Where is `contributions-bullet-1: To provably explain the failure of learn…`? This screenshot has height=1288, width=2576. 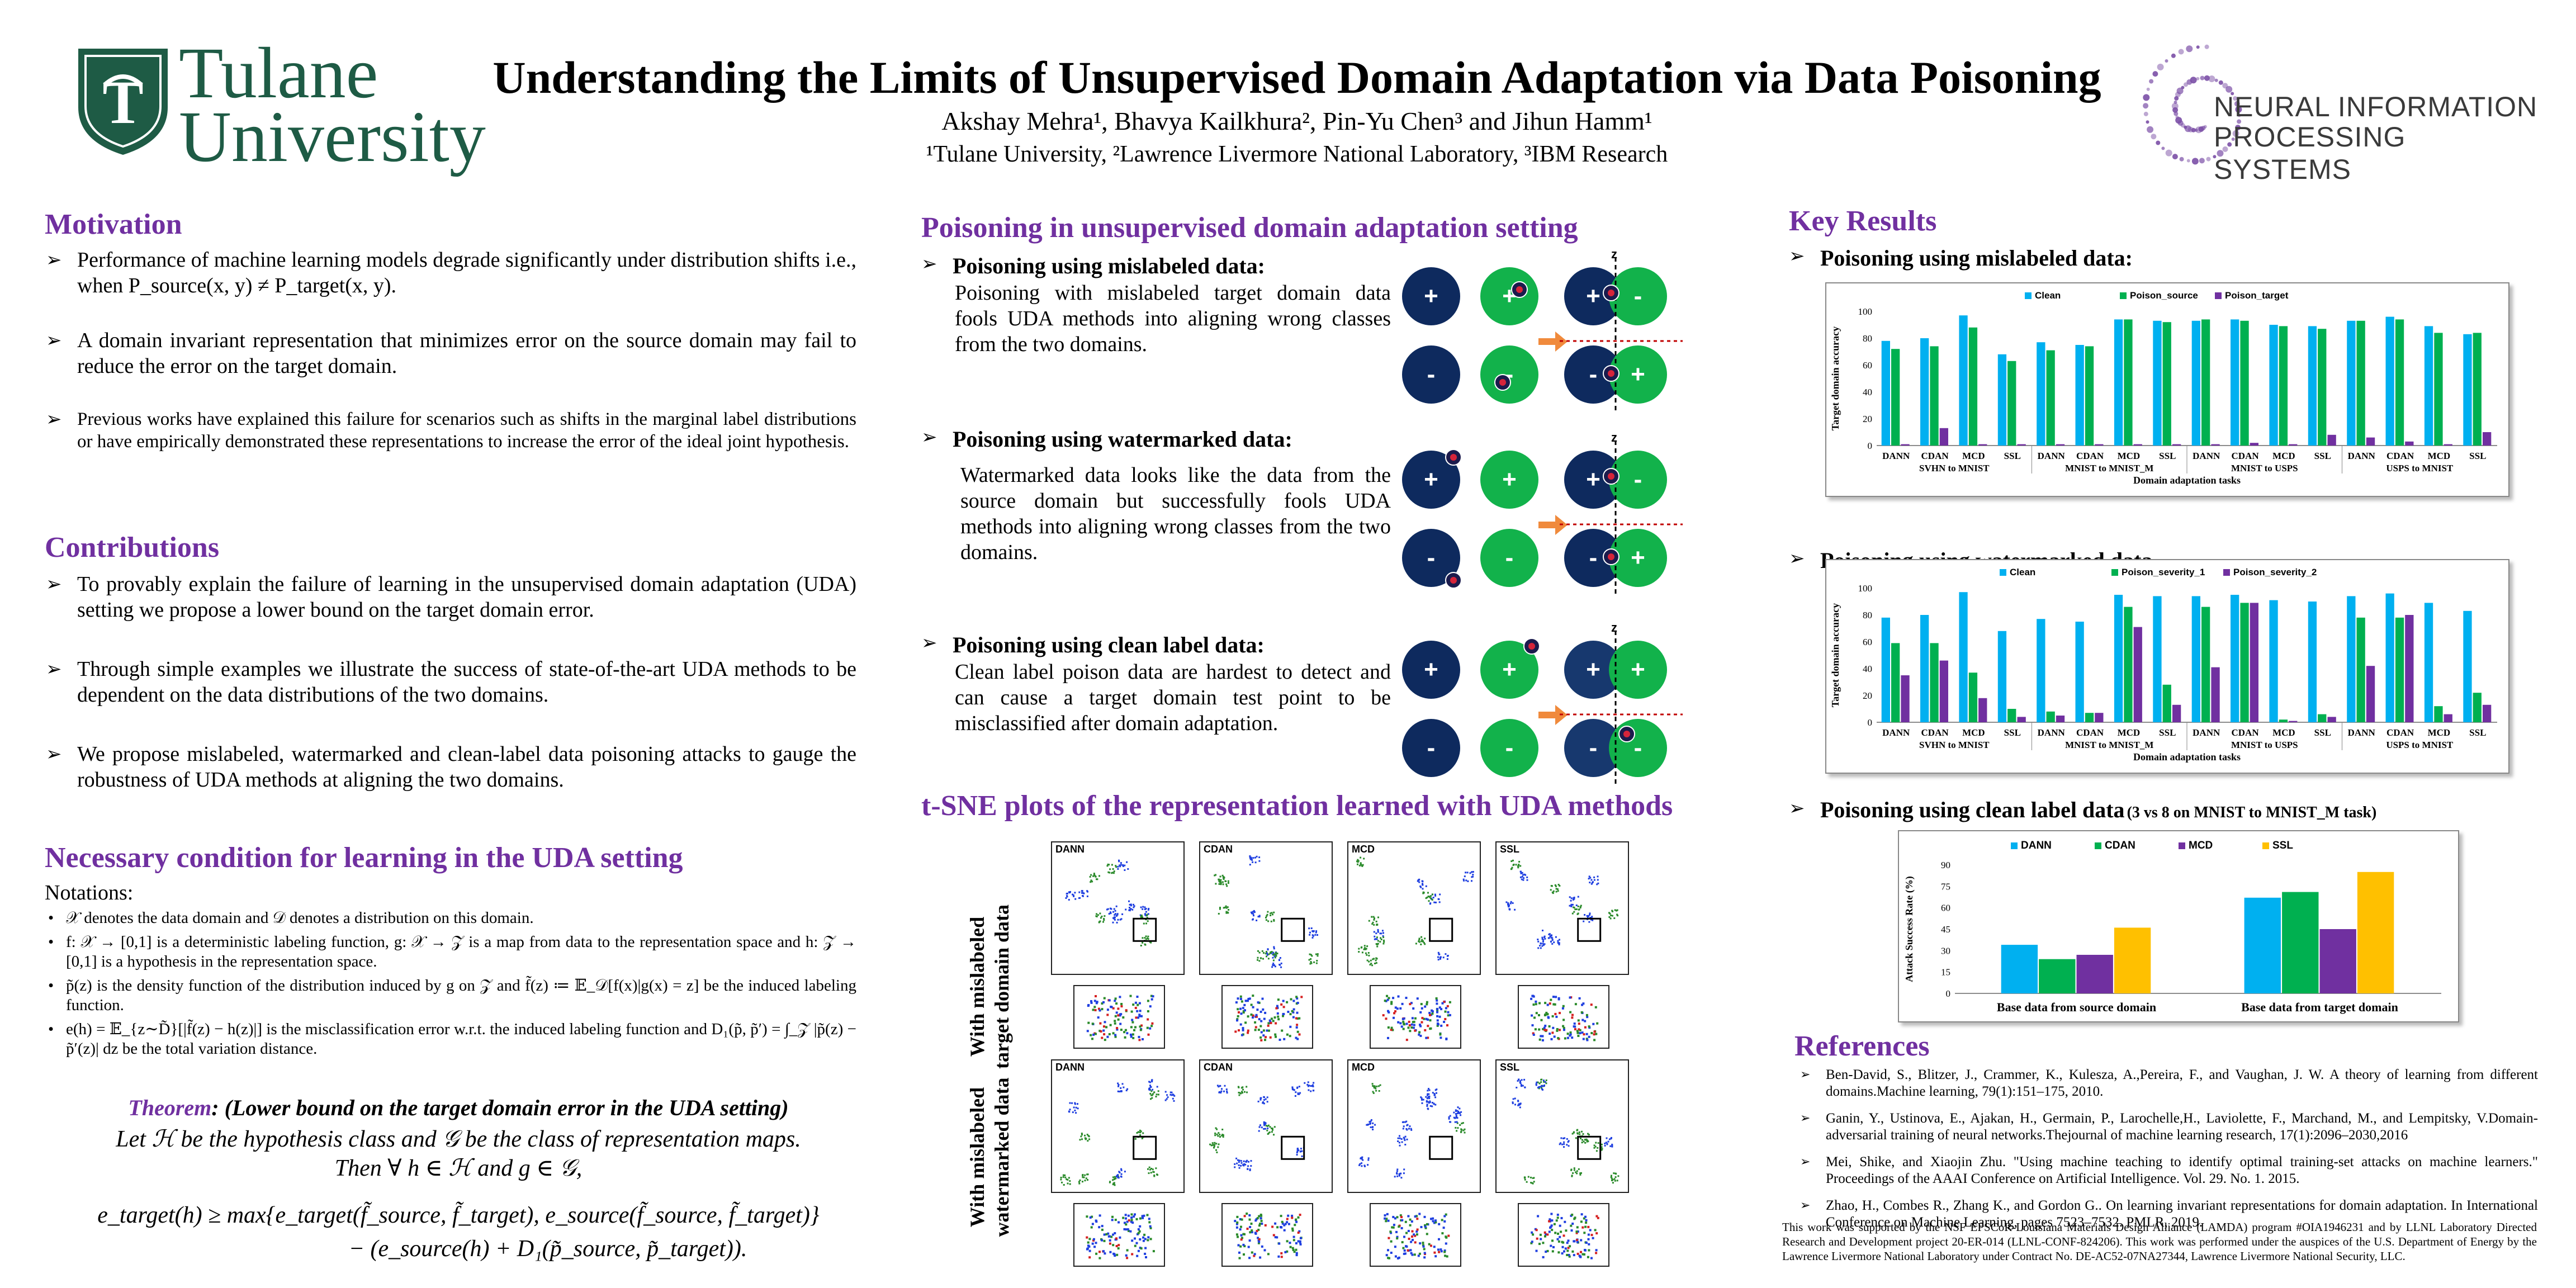 contributions-bullet-1: To provably explain the failure of learn… is located at coordinates (451, 597).